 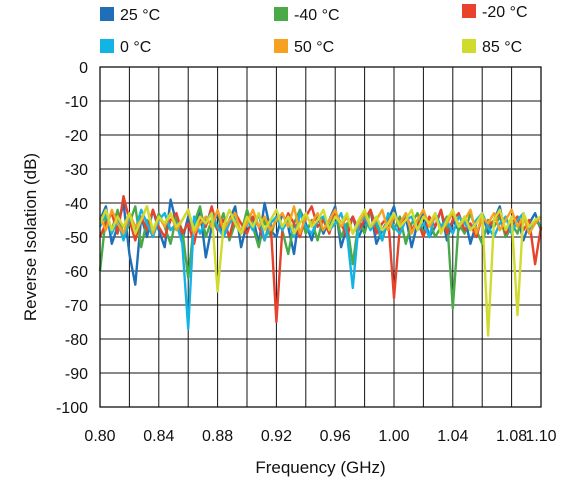 I want to click on x-tick-labels: 0.80 0.84 0.88 0.92 0.96 1.00 1.04 1.081.10, so click(x=320, y=436).